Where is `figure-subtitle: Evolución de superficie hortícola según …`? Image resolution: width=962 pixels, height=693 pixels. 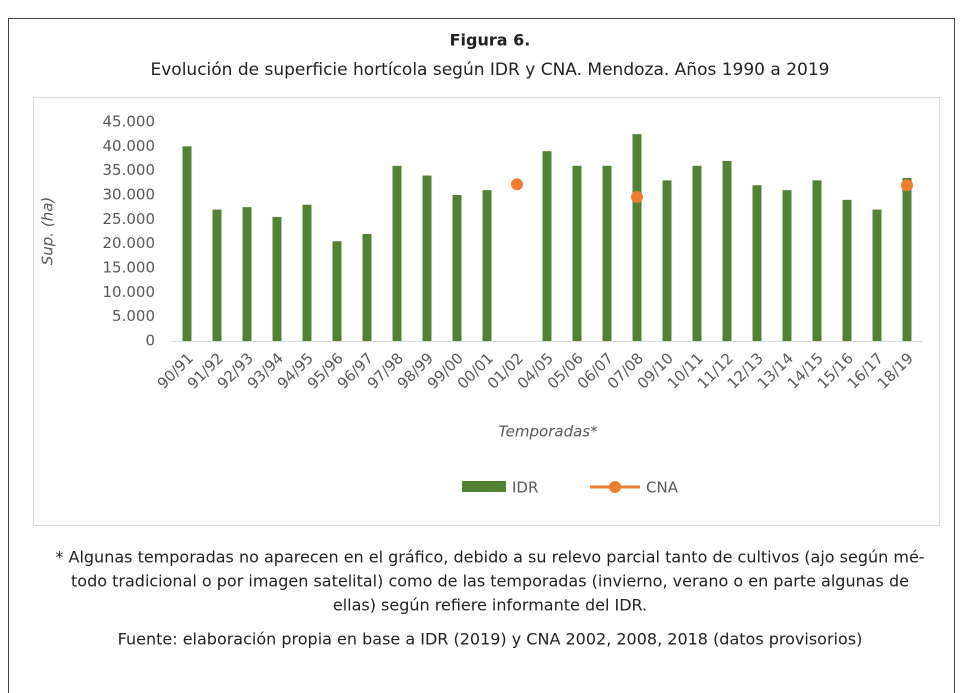 figure-subtitle: Evolución de superficie hortícola según … is located at coordinates (490, 70).